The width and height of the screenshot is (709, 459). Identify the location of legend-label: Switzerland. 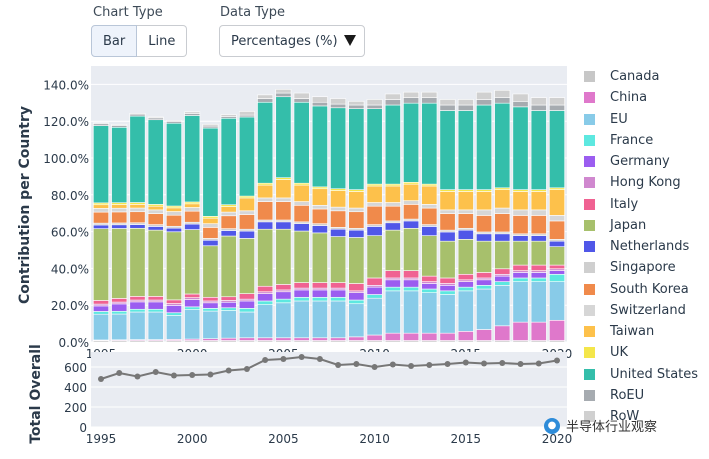
(648, 310).